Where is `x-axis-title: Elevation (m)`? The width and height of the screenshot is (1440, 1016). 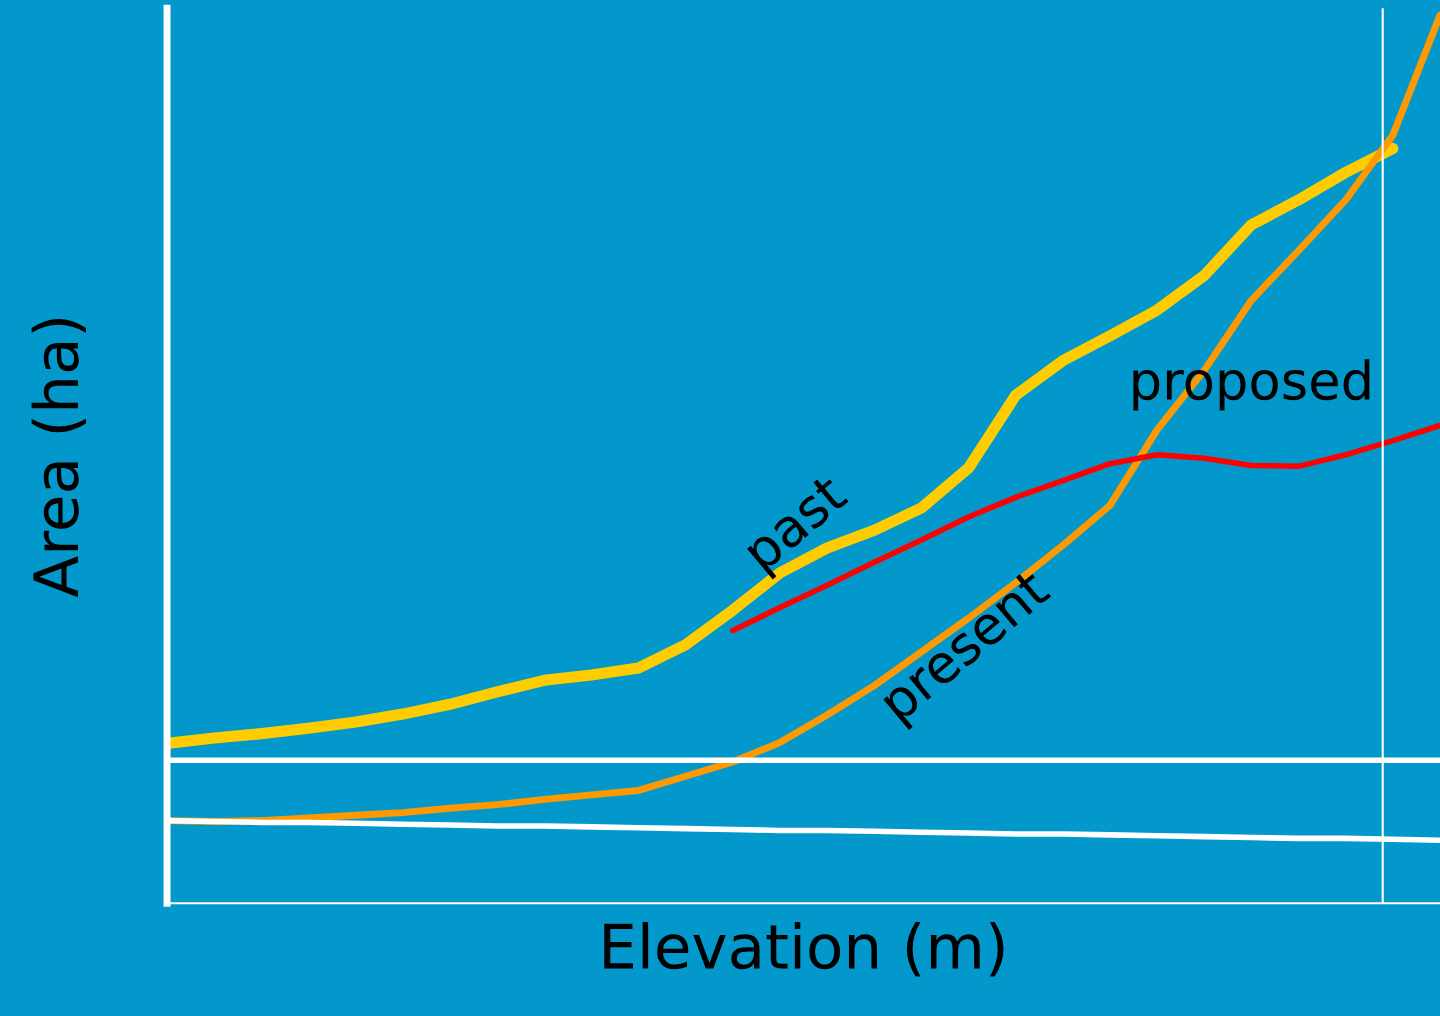 x-axis-title: Elevation (m) is located at coordinates (804, 949).